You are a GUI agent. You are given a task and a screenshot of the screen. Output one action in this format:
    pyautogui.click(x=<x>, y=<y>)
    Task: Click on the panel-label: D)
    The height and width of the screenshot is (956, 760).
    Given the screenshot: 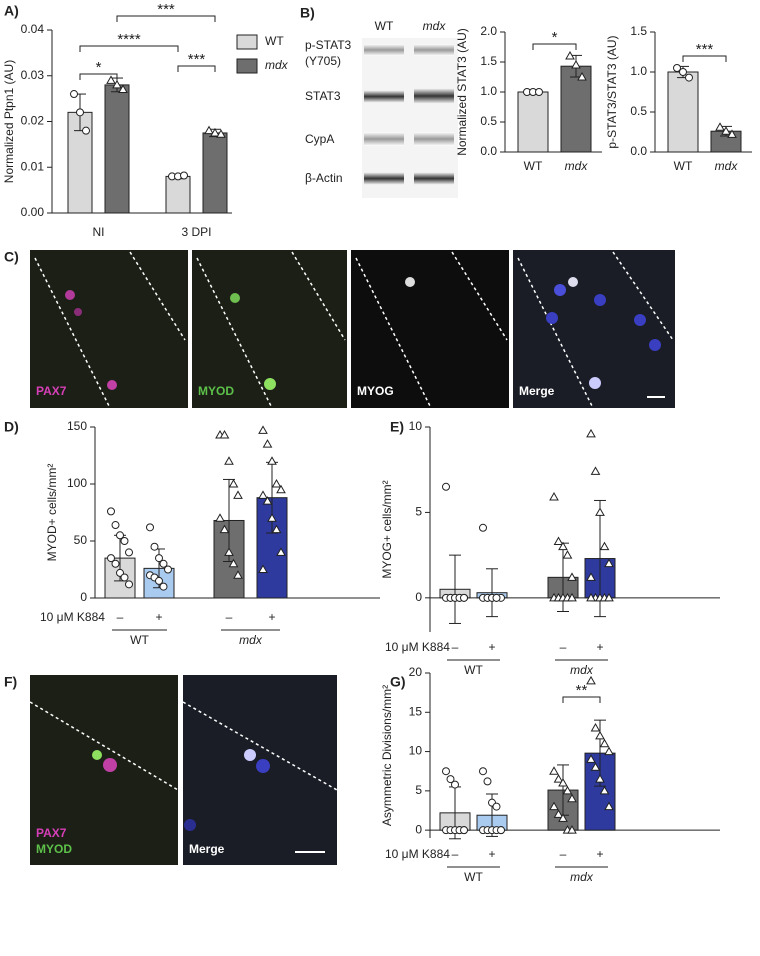 What is the action you would take?
    pyautogui.click(x=11, y=427)
    